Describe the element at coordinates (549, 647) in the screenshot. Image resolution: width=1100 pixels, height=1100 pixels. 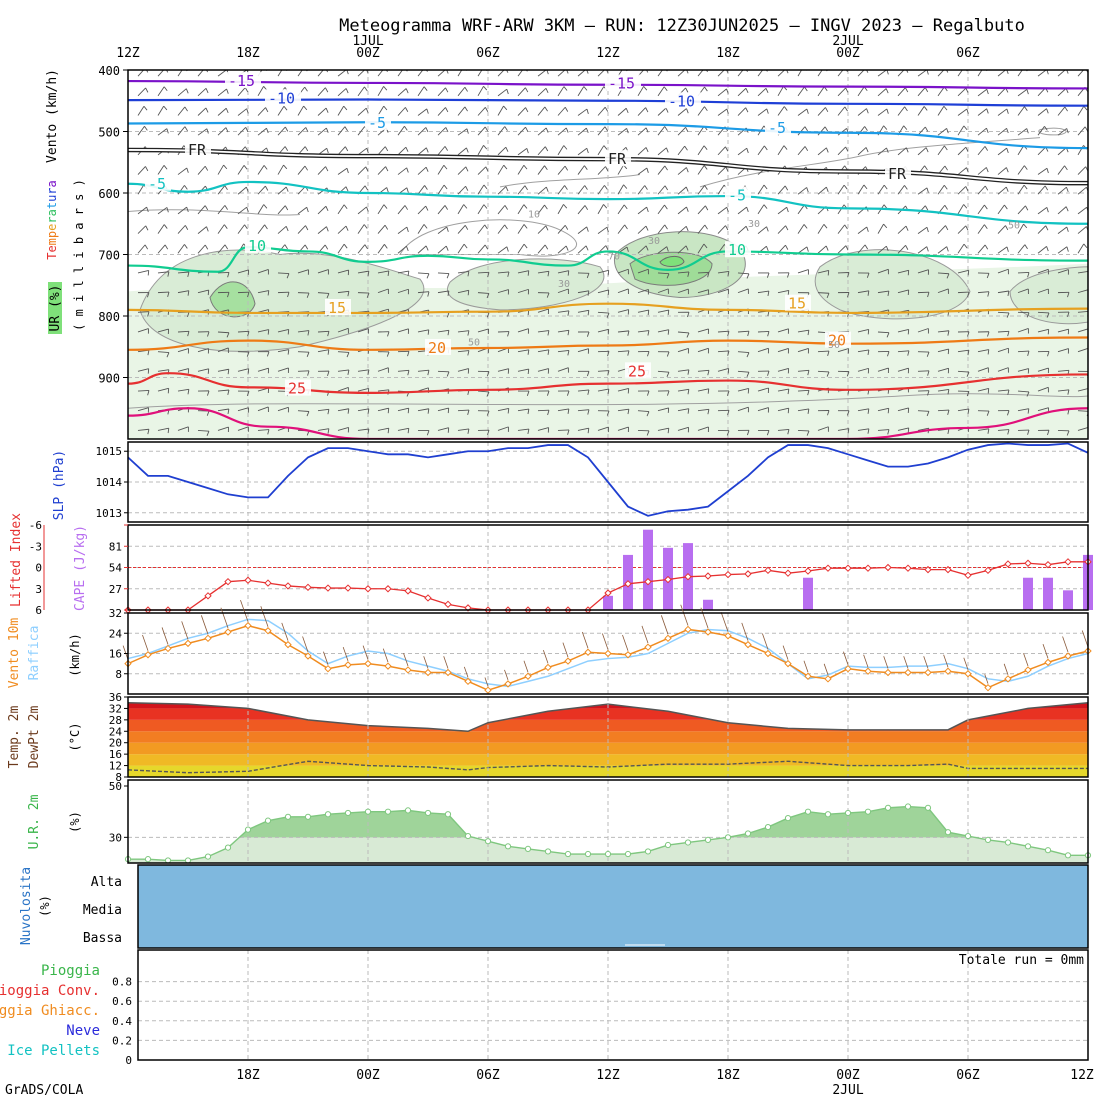
I see `wind10m-panel: 8 16 24 32 Vento 10m Raffica (km/h)` at that location.